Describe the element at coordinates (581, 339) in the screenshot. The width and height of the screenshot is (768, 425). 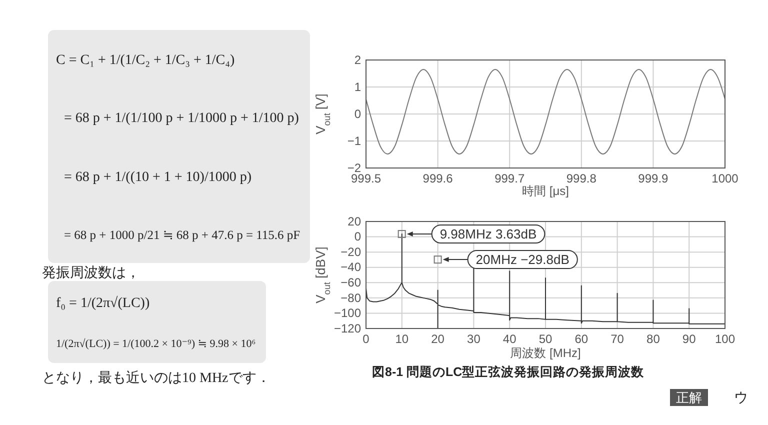
I see `x-tick-label: 60` at that location.